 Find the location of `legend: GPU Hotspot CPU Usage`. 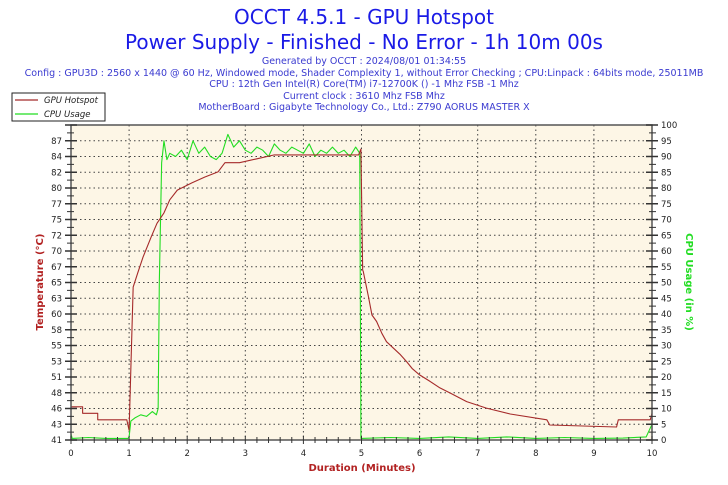

legend: GPU Hotspot CPU Usage is located at coordinates (58, 107).